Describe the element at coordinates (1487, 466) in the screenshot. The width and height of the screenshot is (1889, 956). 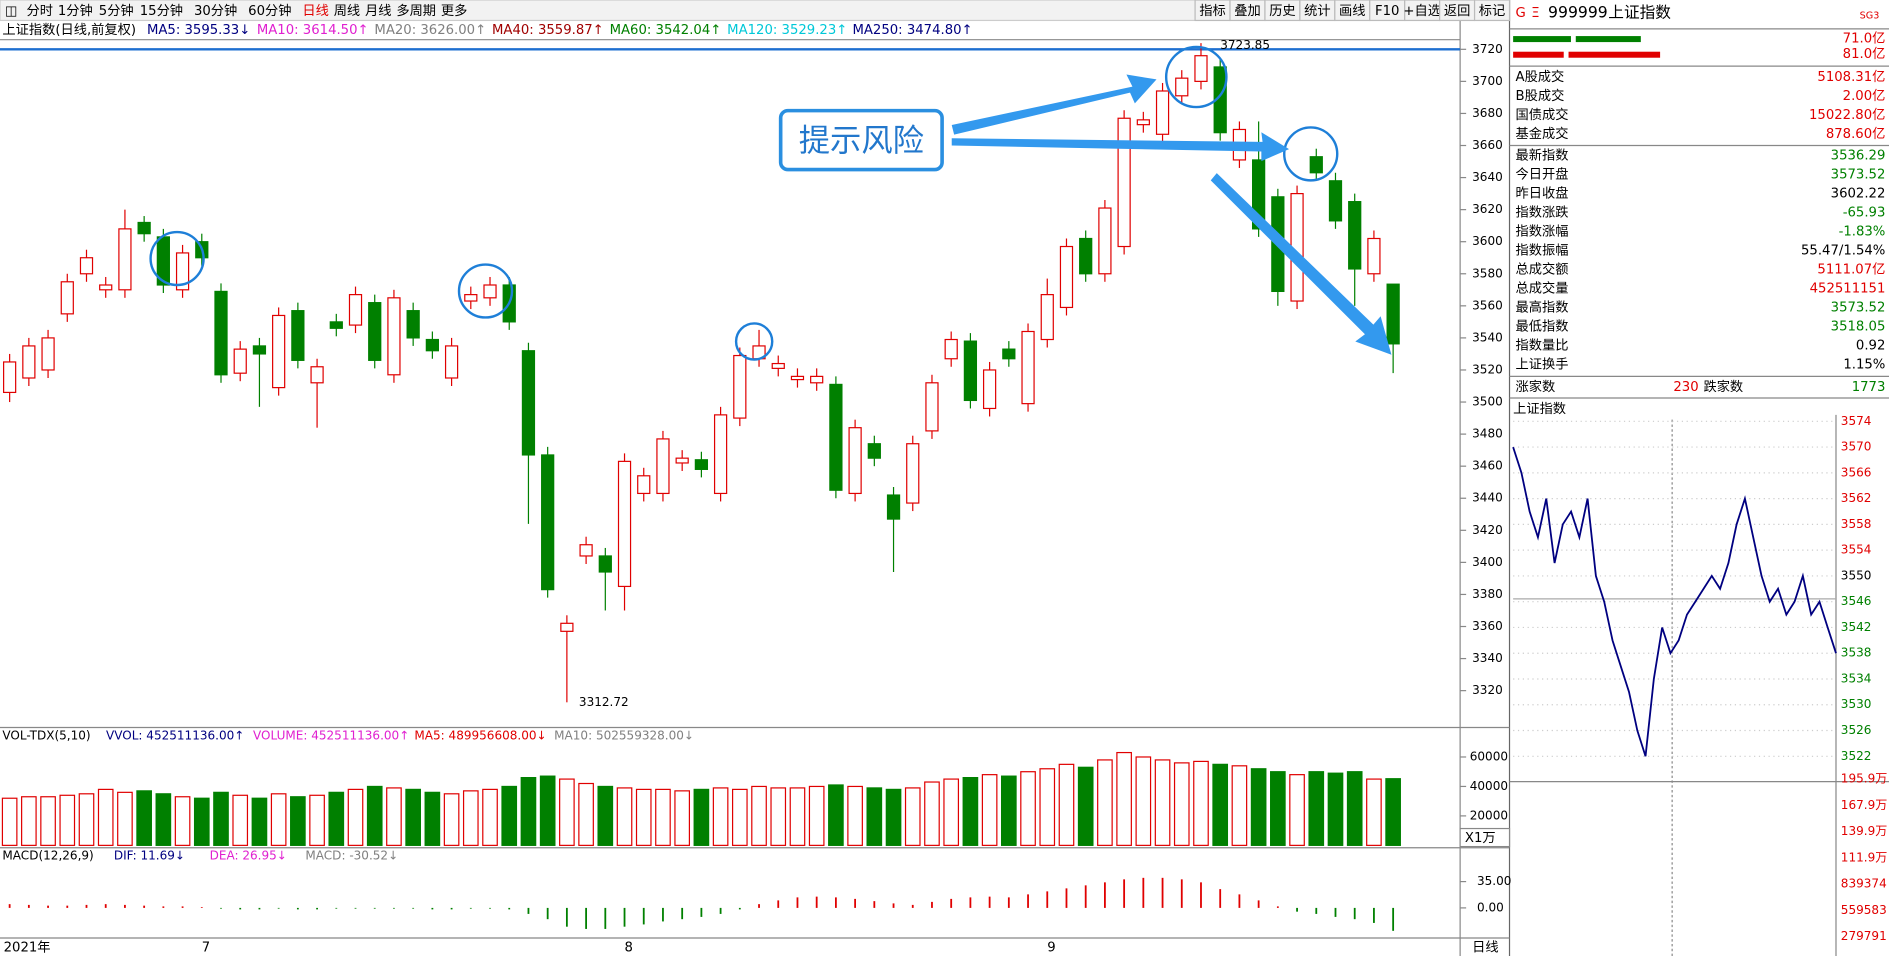
I see `y-tick-label: 3460` at that location.